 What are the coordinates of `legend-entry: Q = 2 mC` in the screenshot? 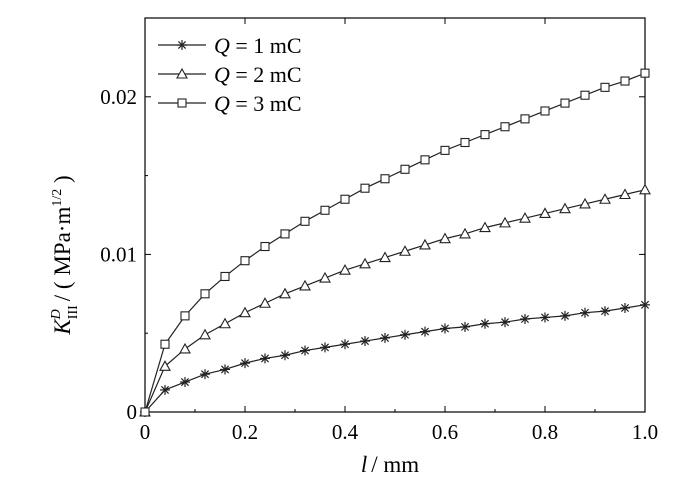 It's located at (230, 74).